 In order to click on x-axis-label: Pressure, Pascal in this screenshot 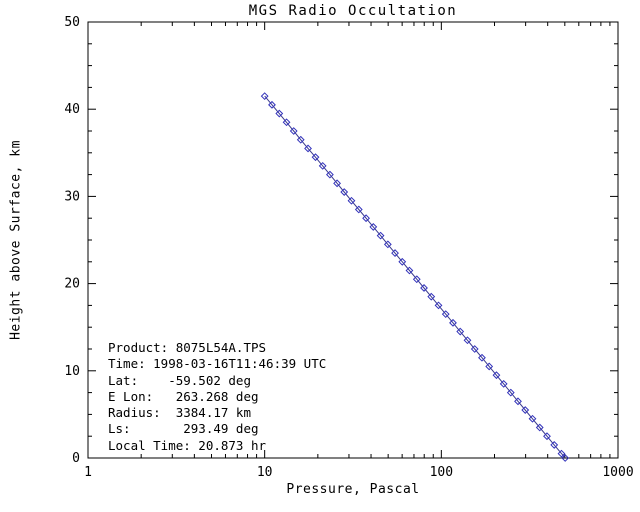, I will do `click(353, 489)`.